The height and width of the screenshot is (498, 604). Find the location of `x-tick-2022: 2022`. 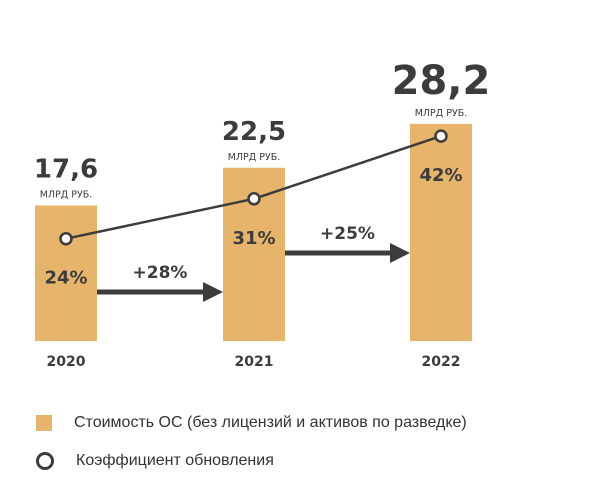

x-tick-2022: 2022 is located at coordinates (441, 362).